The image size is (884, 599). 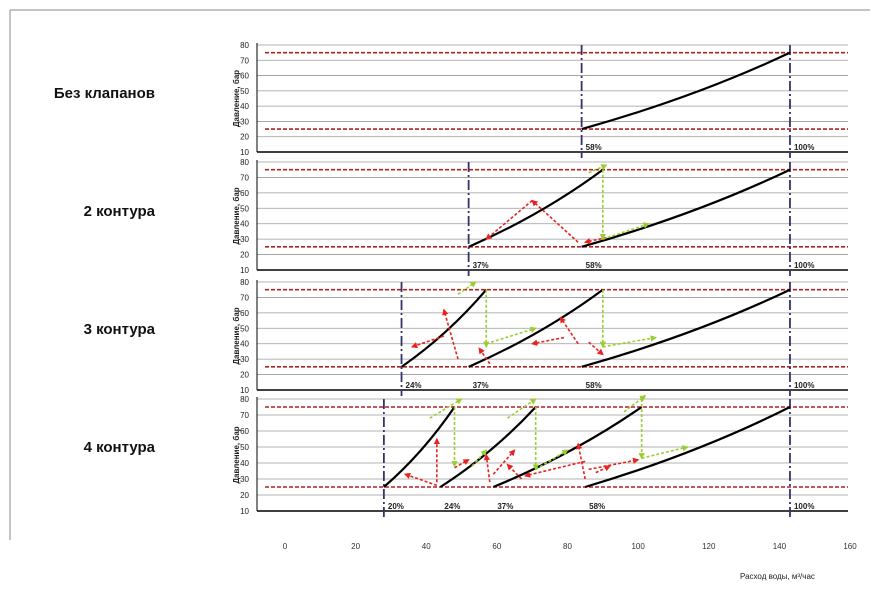 I want to click on panel-label: Без клапанов, so click(x=104, y=93).